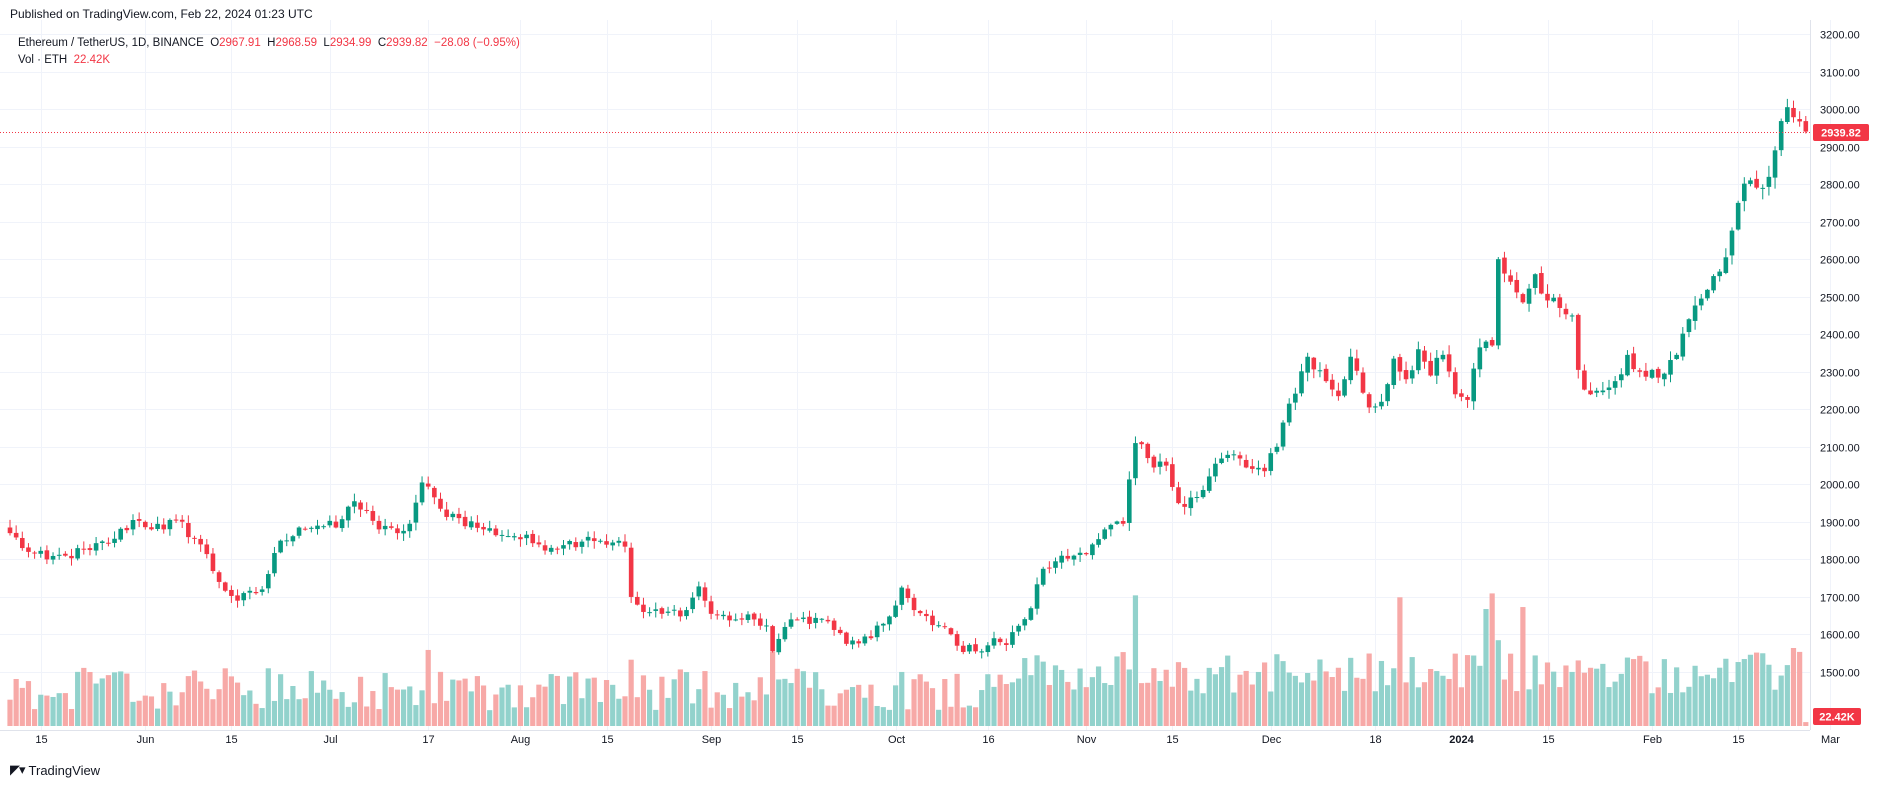  What do you see at coordinates (240, 43) in the screenshot?
I see `legend-open-value: 2967.91` at bounding box center [240, 43].